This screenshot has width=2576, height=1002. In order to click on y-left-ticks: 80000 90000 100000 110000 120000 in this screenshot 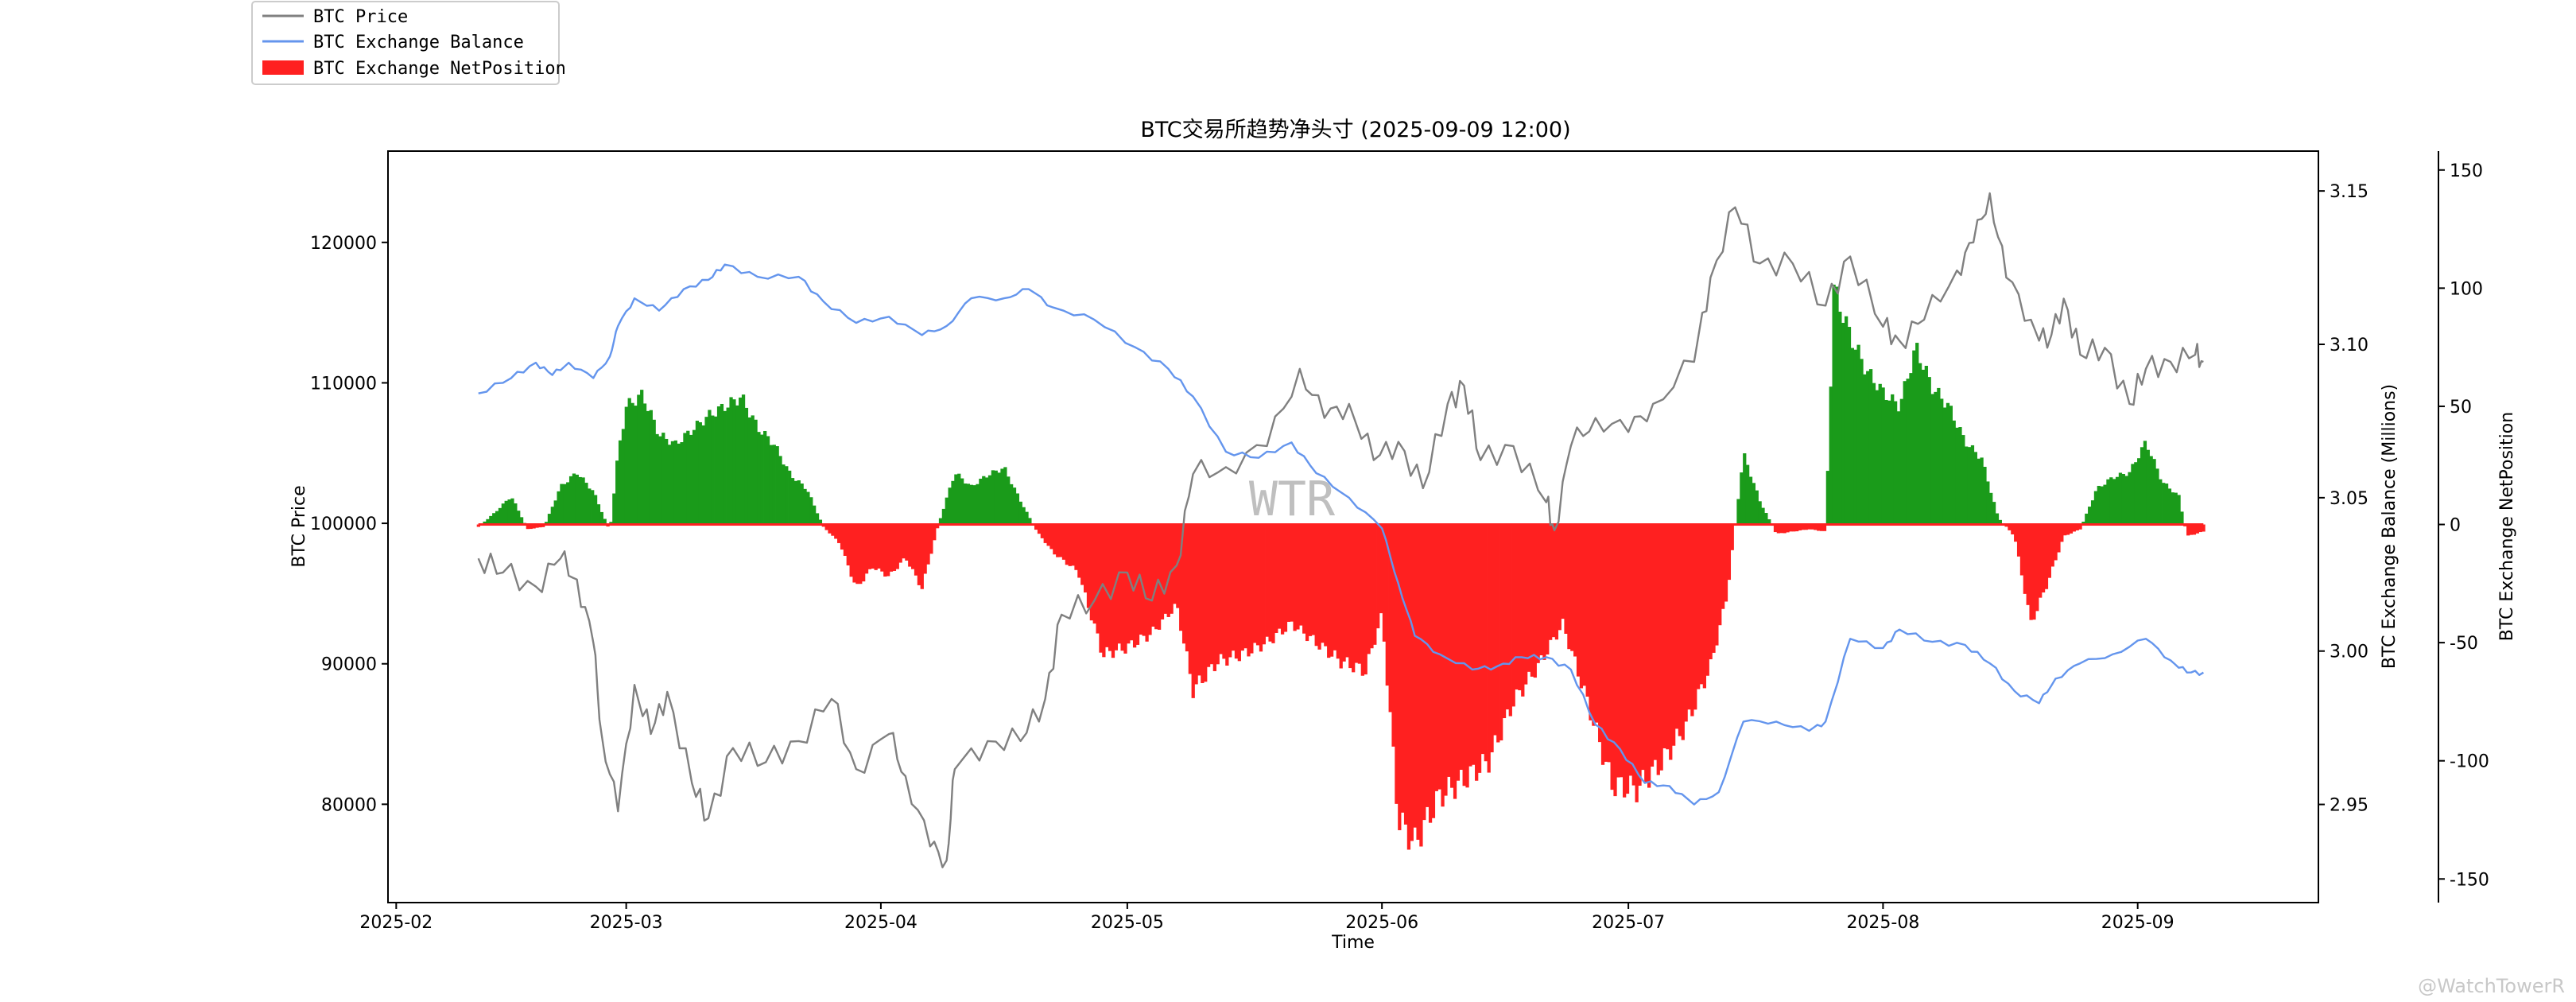, I will do `click(349, 524)`.